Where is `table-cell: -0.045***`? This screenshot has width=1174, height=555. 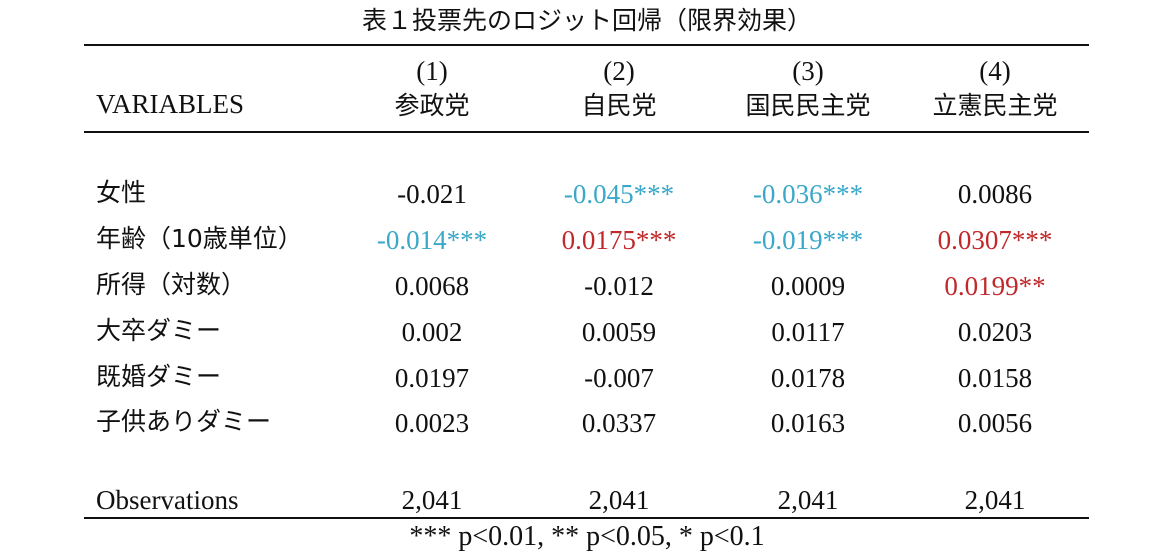
table-cell: -0.045*** is located at coordinates (619, 194).